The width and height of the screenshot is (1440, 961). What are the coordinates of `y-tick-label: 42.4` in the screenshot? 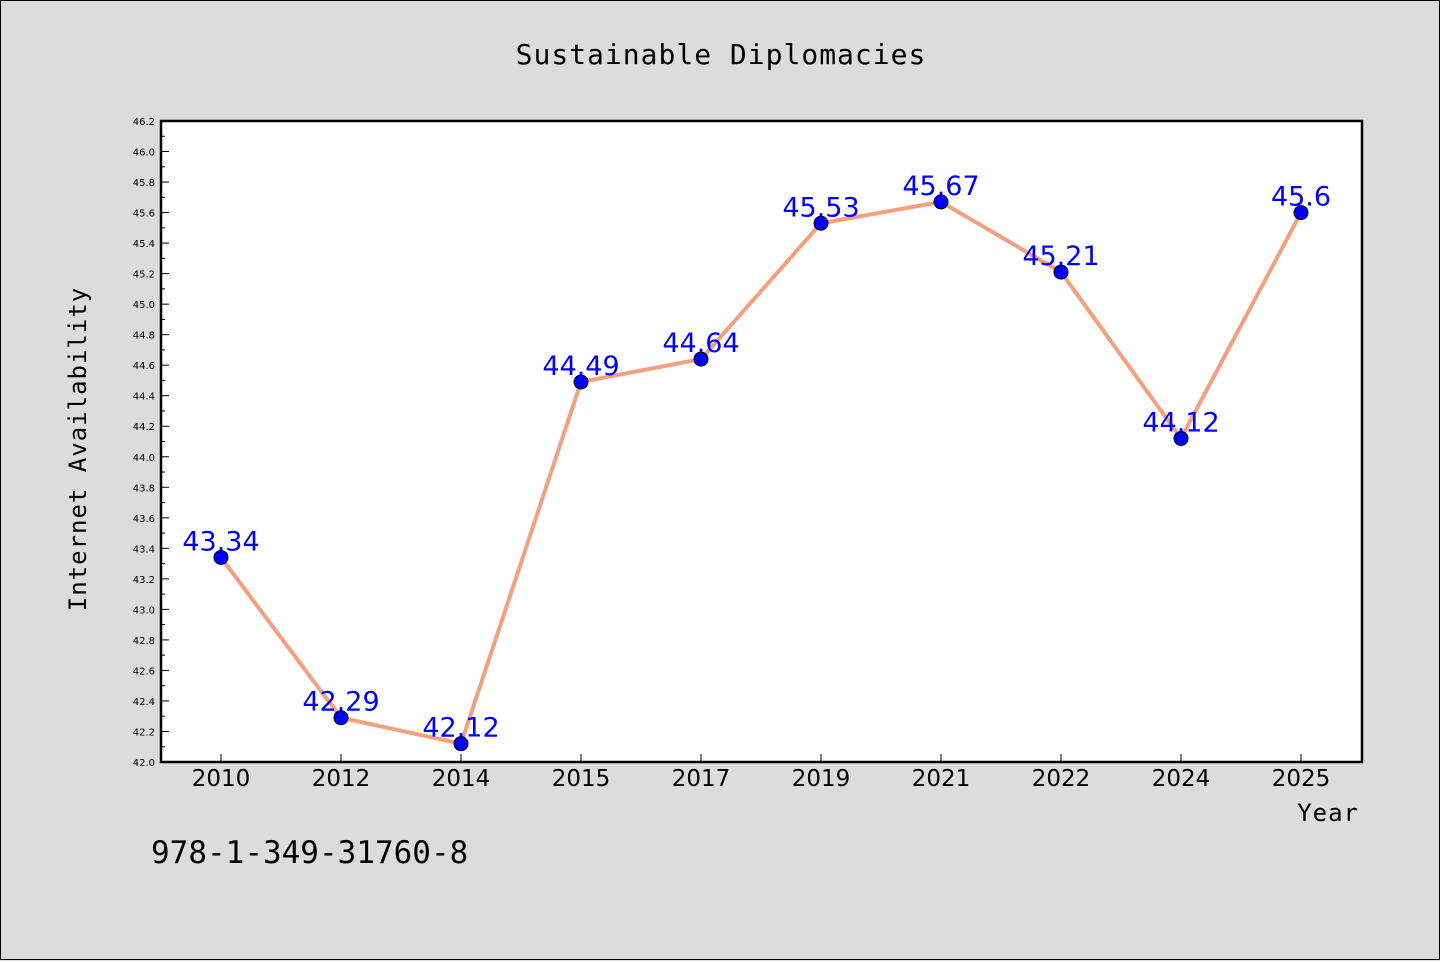 It's located at (144, 702).